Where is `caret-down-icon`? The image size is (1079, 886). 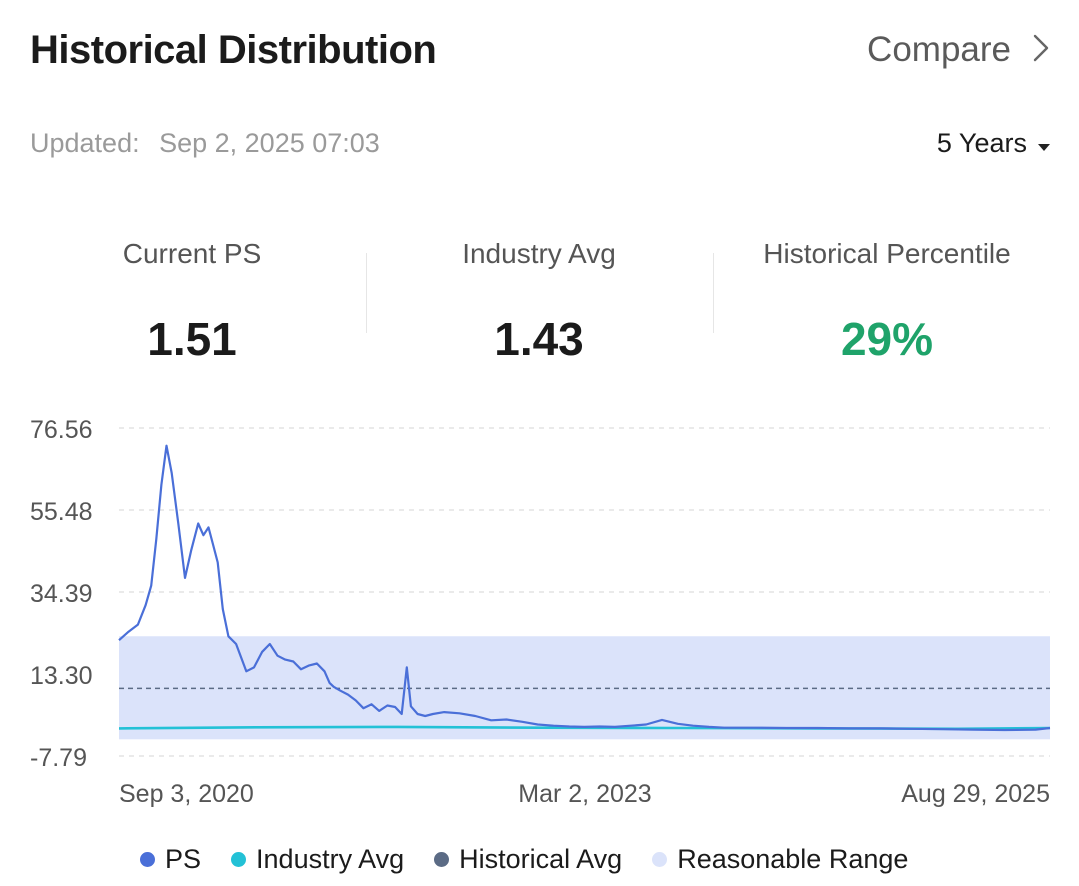 caret-down-icon is located at coordinates (1044, 143).